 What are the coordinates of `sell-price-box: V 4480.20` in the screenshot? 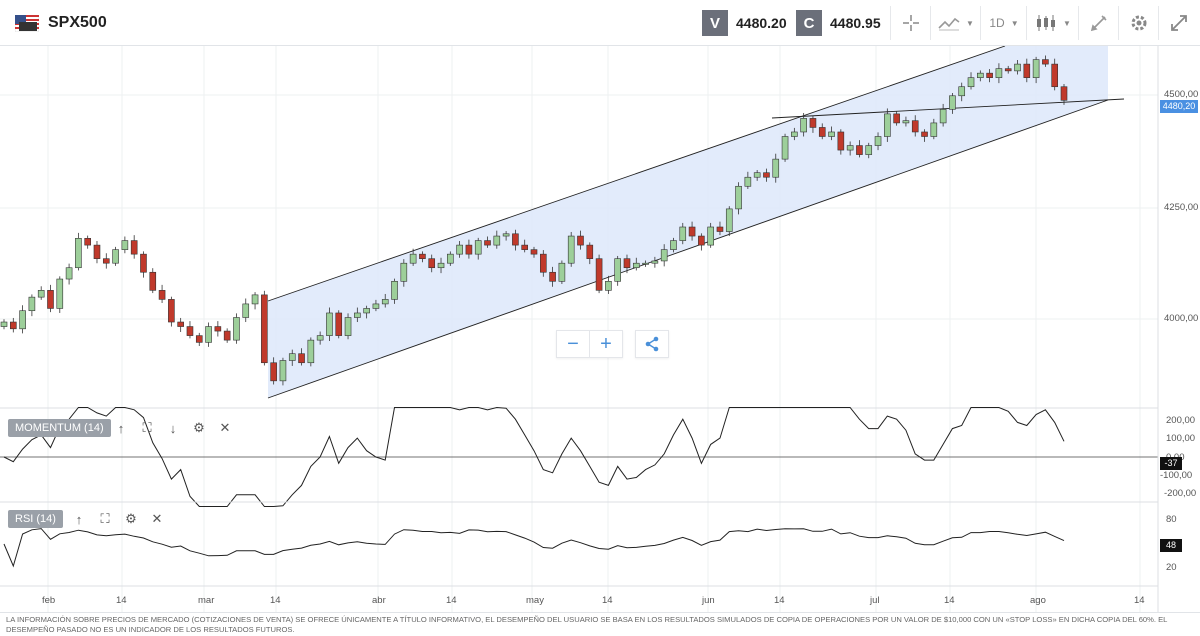 It's located at (748, 23).